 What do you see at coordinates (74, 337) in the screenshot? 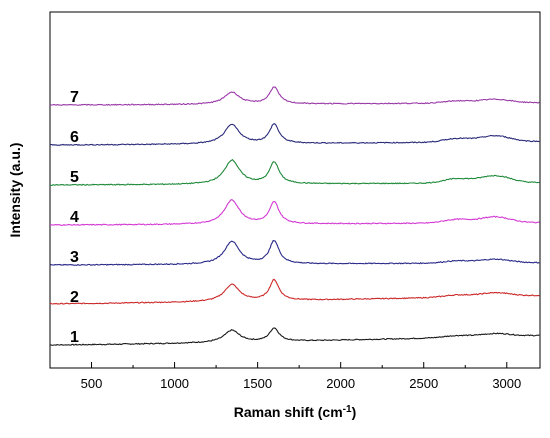
I see `series-label-1: 1` at bounding box center [74, 337].